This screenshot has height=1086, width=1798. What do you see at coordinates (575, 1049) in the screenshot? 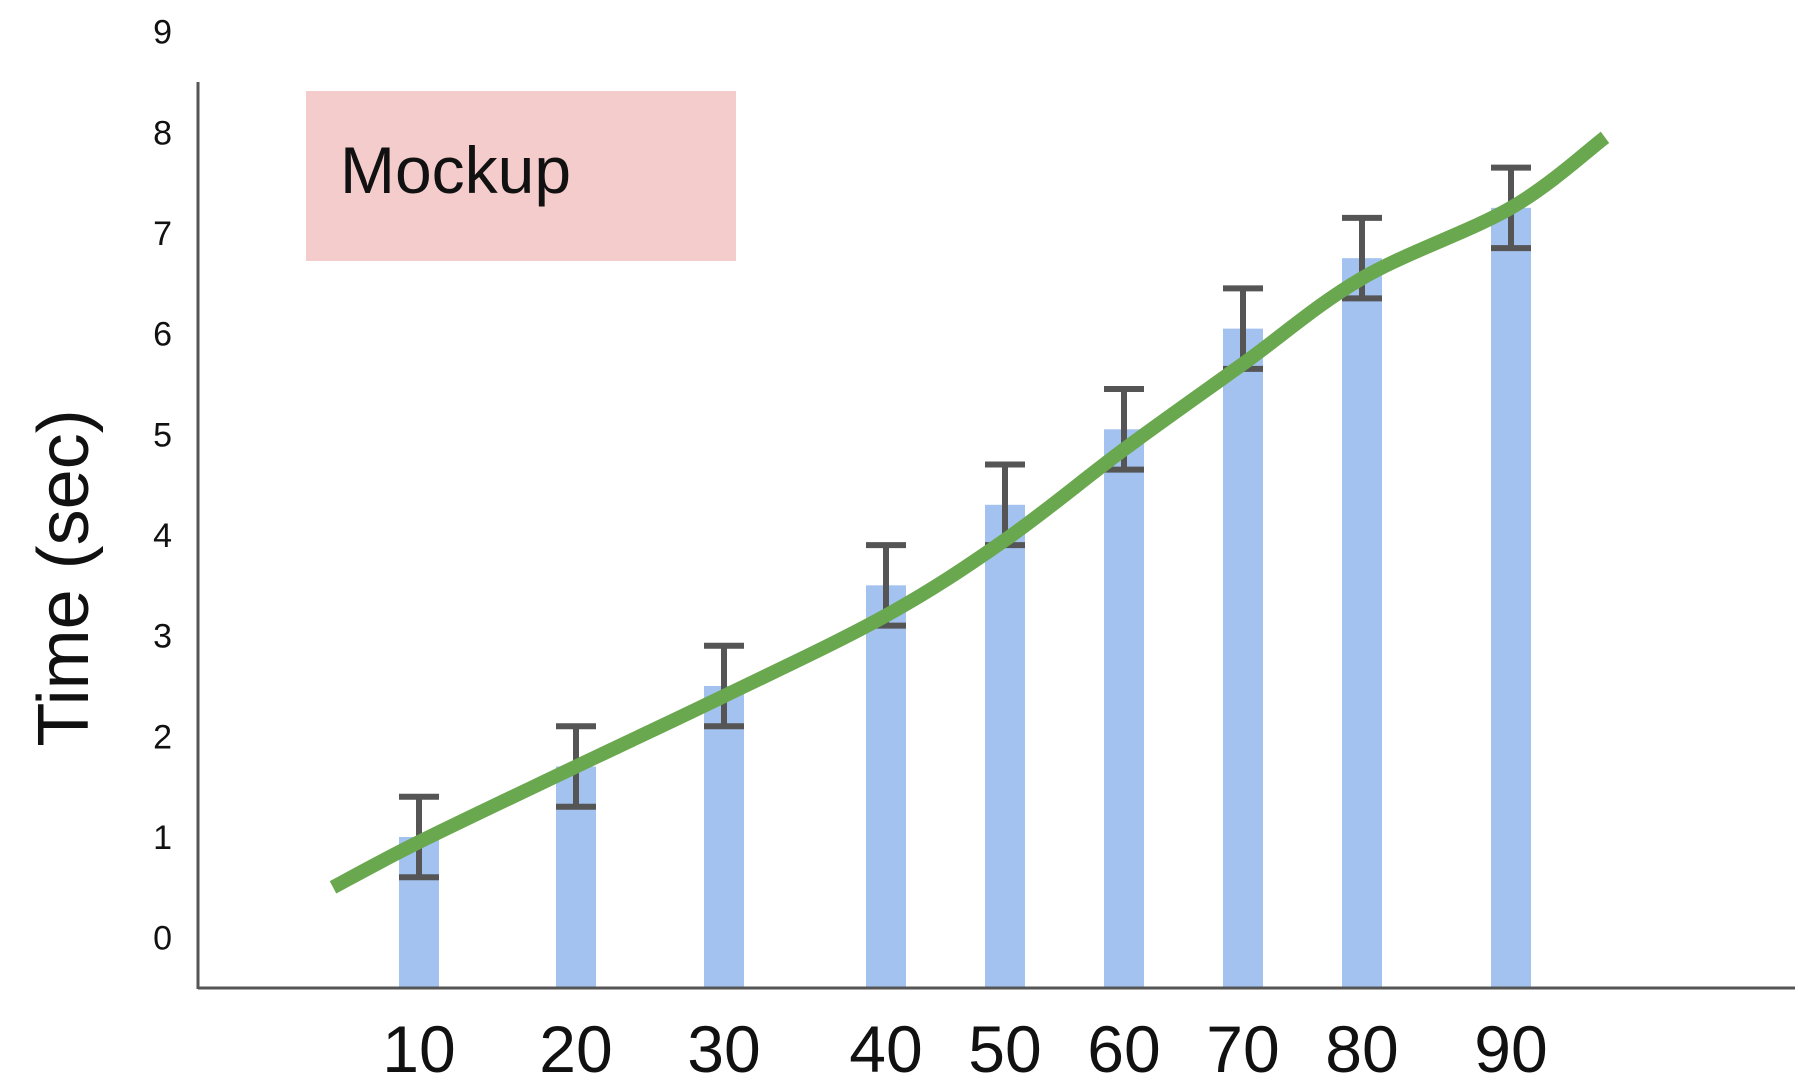
I see `x-tick-label-20: 20` at bounding box center [575, 1049].